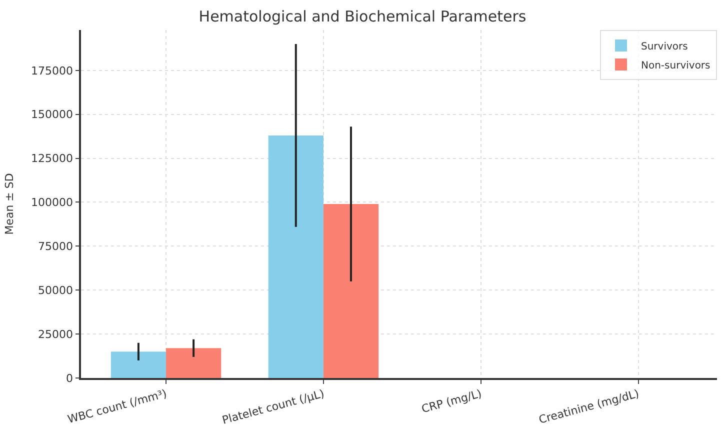 The image size is (725, 435). Describe the element at coordinates (52, 159) in the screenshot. I see `y-tick-label: 125000` at that location.